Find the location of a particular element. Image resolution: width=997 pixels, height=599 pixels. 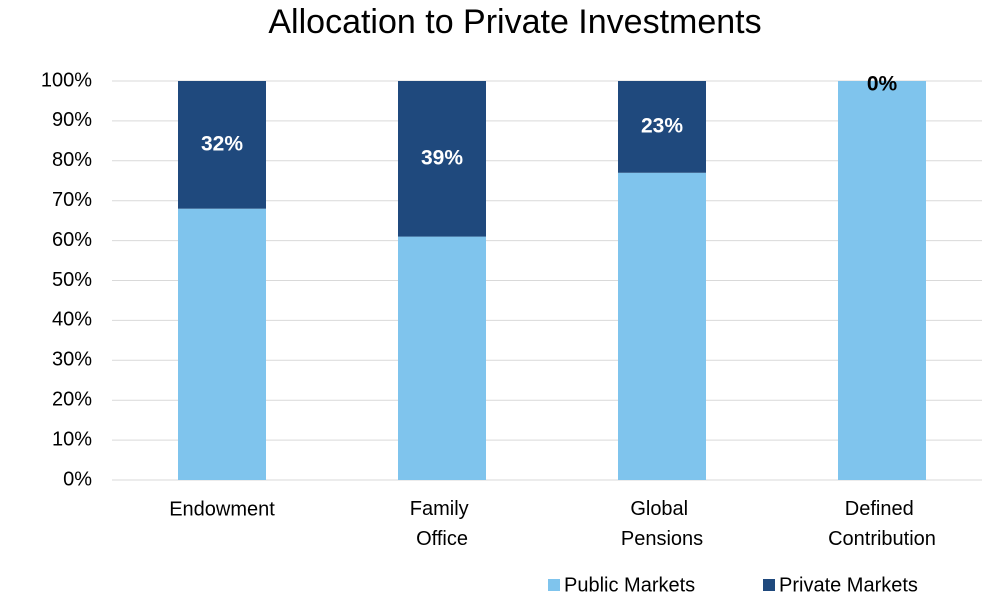

data-label: 32% is located at coordinates (222, 143).